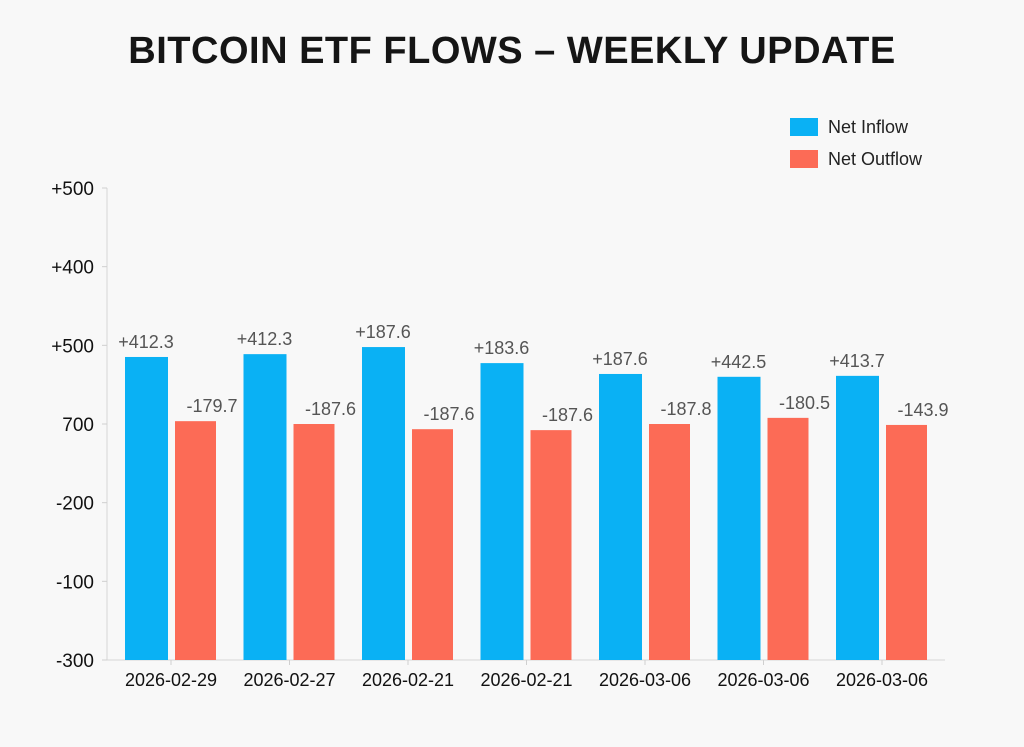 The width and height of the screenshot is (1024, 747). What do you see at coordinates (502, 348) in the screenshot?
I see `data-label: +183.6` at bounding box center [502, 348].